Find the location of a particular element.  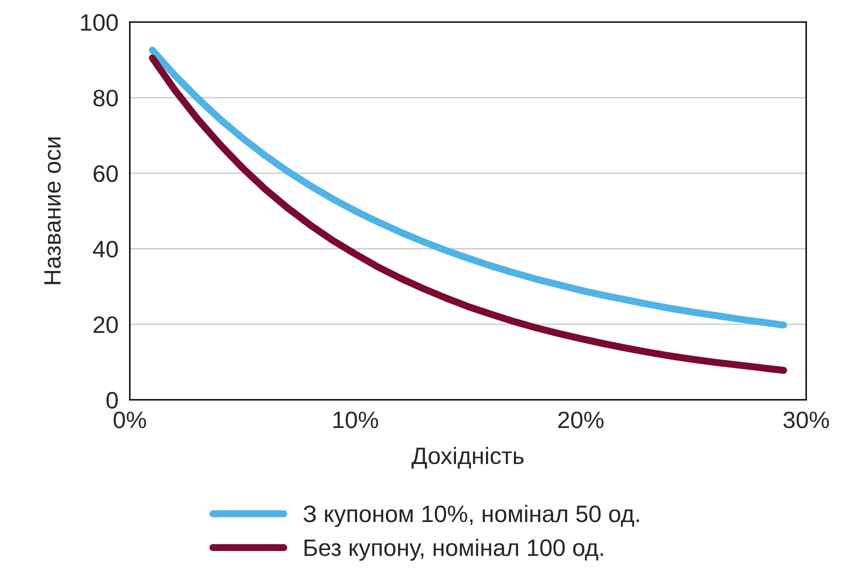

x-tick-label: 30% is located at coordinates (806, 420).